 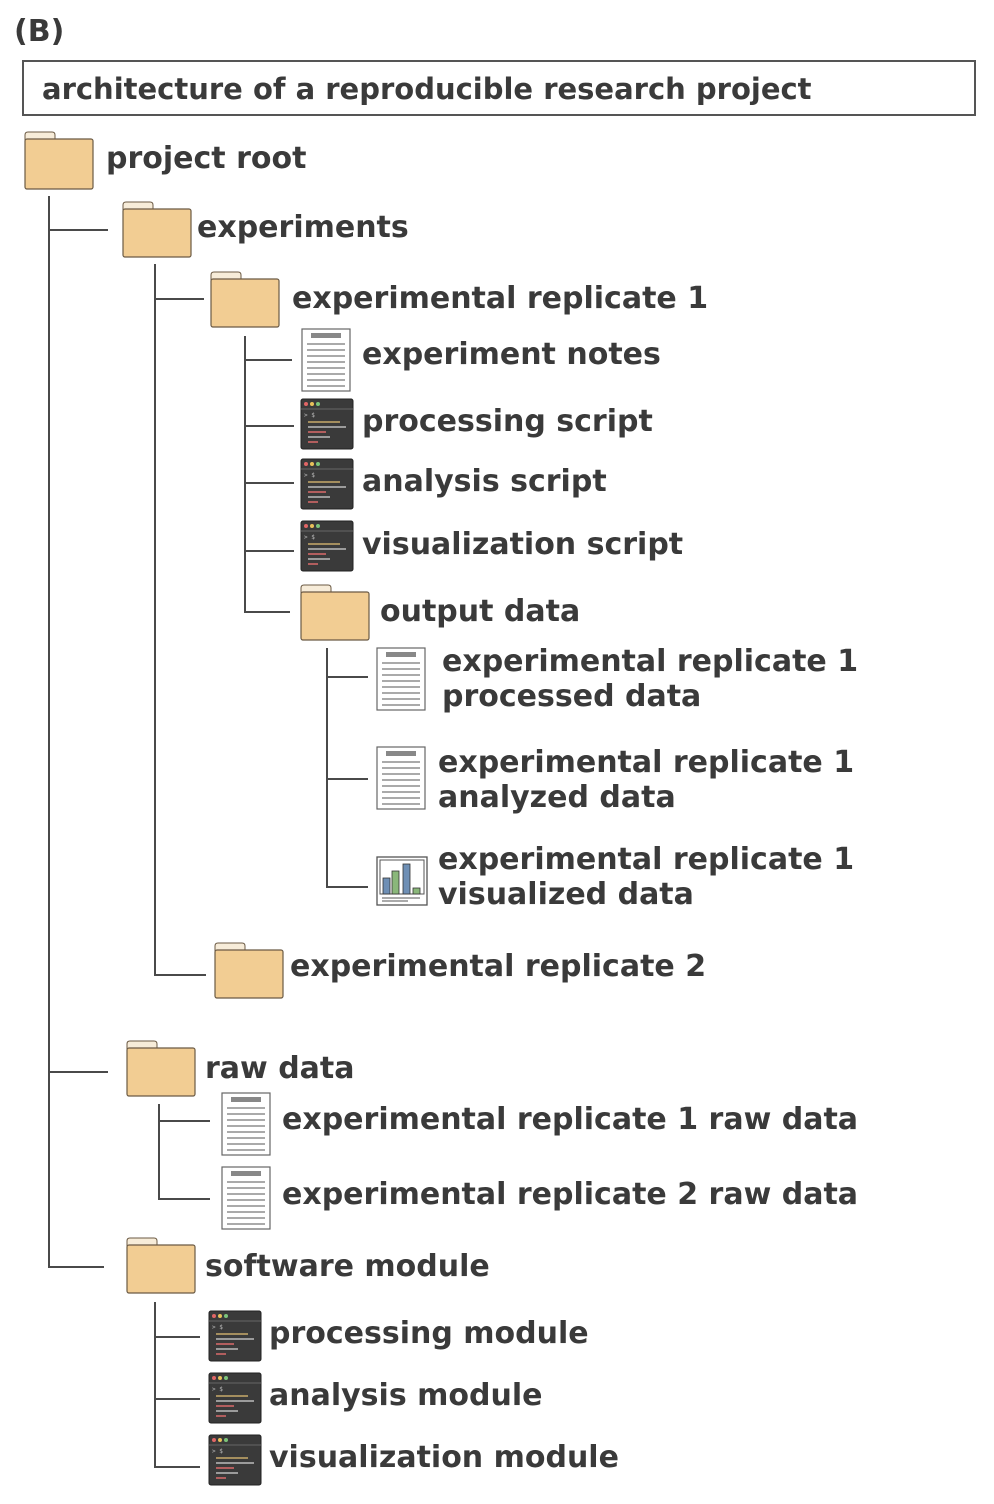 What do you see at coordinates (570, 1194) in the screenshot?
I see `node-label-raw-data-2: experimental replicate 2 raw data` at bounding box center [570, 1194].